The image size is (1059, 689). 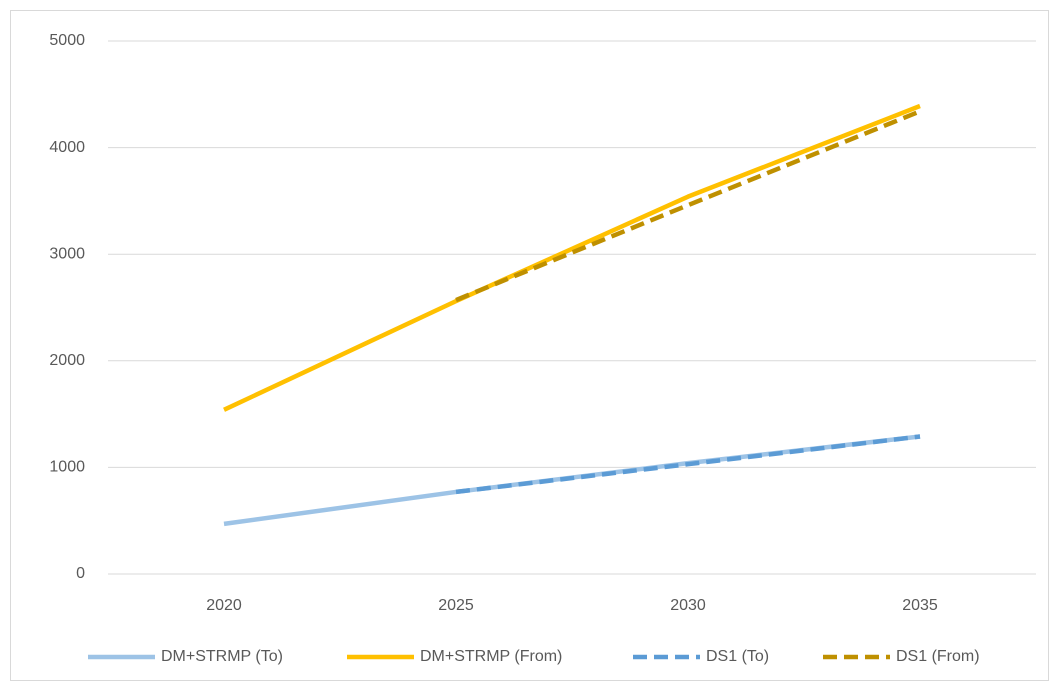 I want to click on x-tick-label: 2030, so click(x=688, y=605).